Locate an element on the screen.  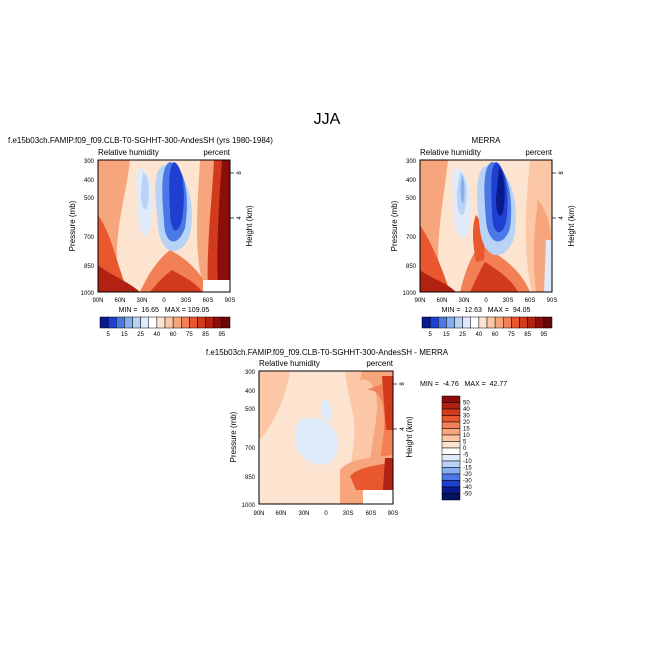
figure-title: JJA is located at coordinates (327, 119).